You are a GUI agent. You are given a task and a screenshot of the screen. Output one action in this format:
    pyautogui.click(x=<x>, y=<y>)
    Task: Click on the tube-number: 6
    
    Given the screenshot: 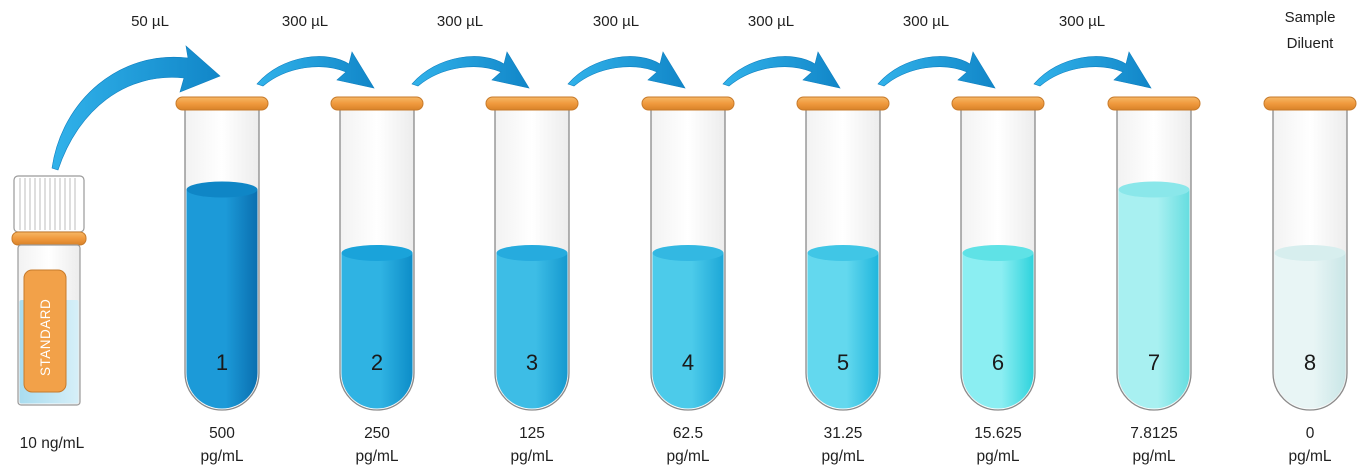 What is the action you would take?
    pyautogui.click(x=998, y=362)
    